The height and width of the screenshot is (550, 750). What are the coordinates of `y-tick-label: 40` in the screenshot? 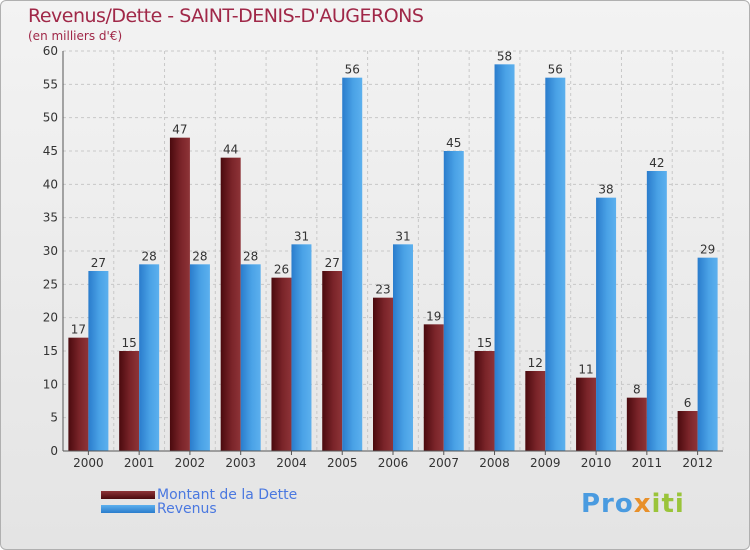 It's located at (50, 184).